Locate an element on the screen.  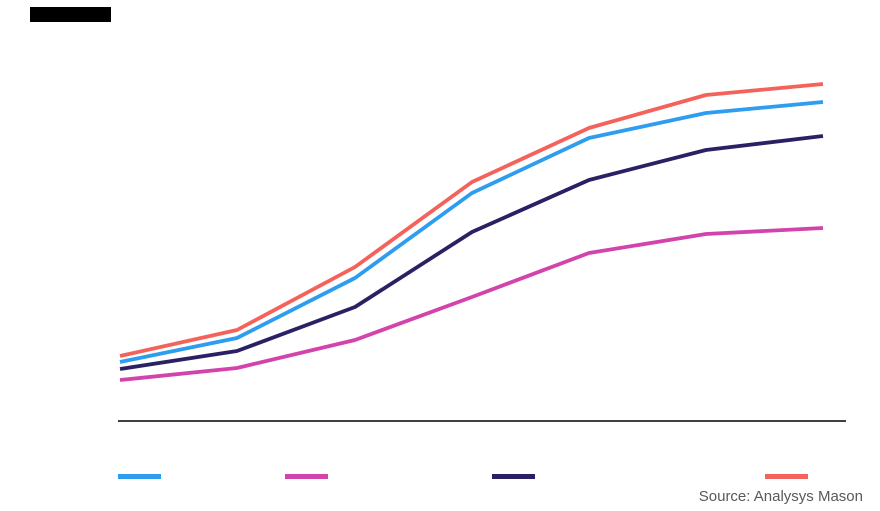
legend-swatch-magenta is located at coordinates (306, 476).